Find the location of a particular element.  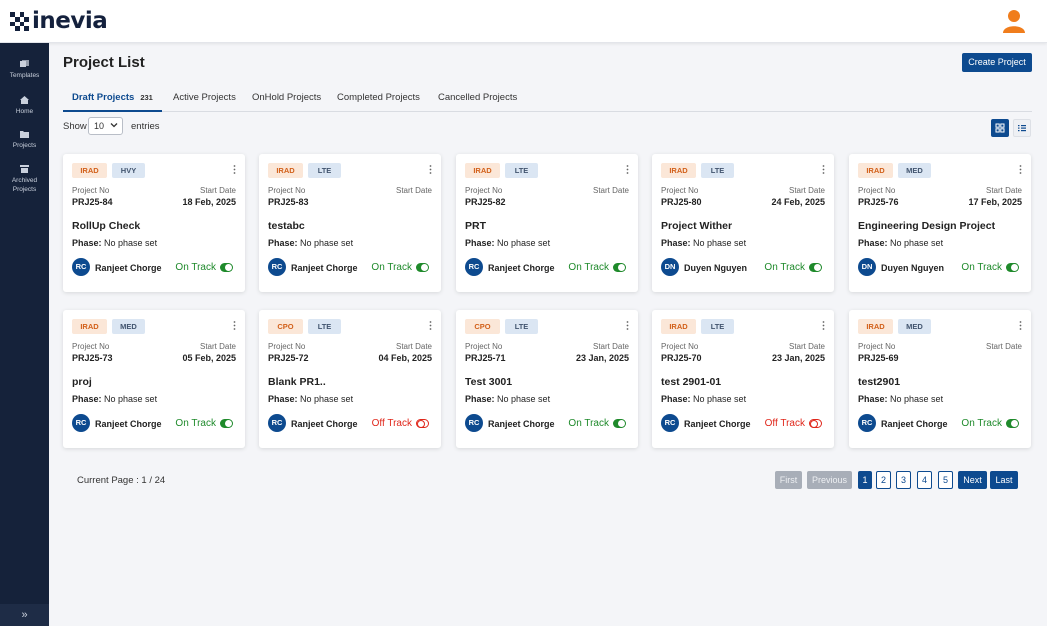

tab-completed-projects: Completed Projects is located at coordinates (378, 97).